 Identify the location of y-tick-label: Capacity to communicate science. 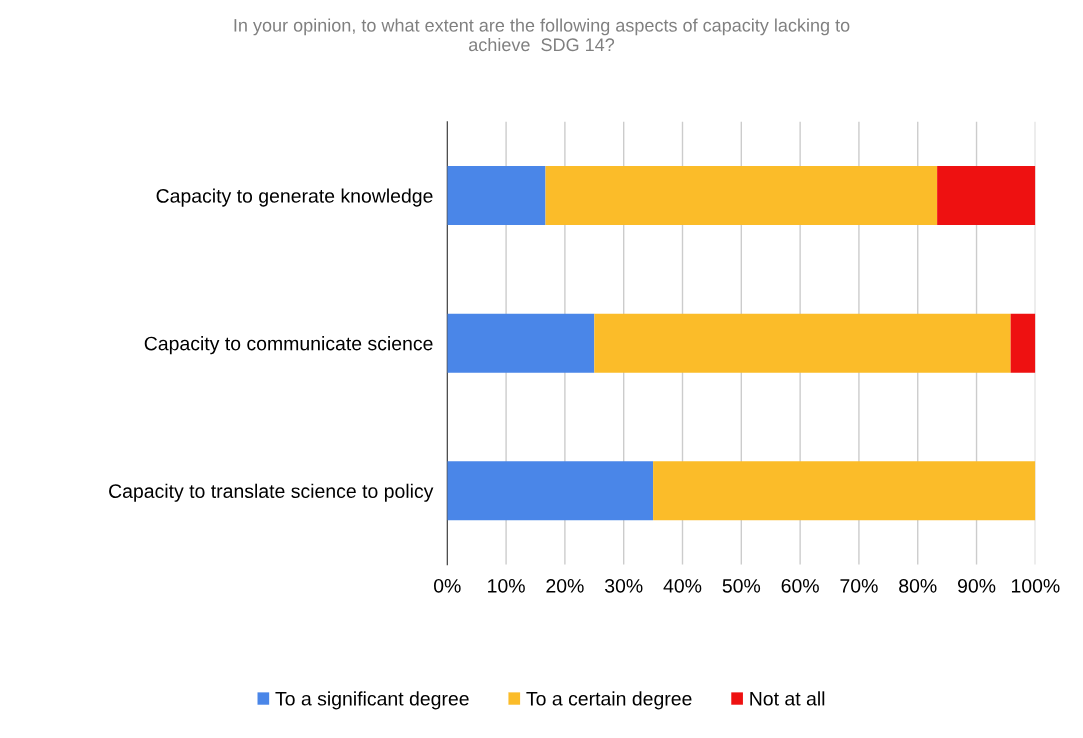
(288, 345).